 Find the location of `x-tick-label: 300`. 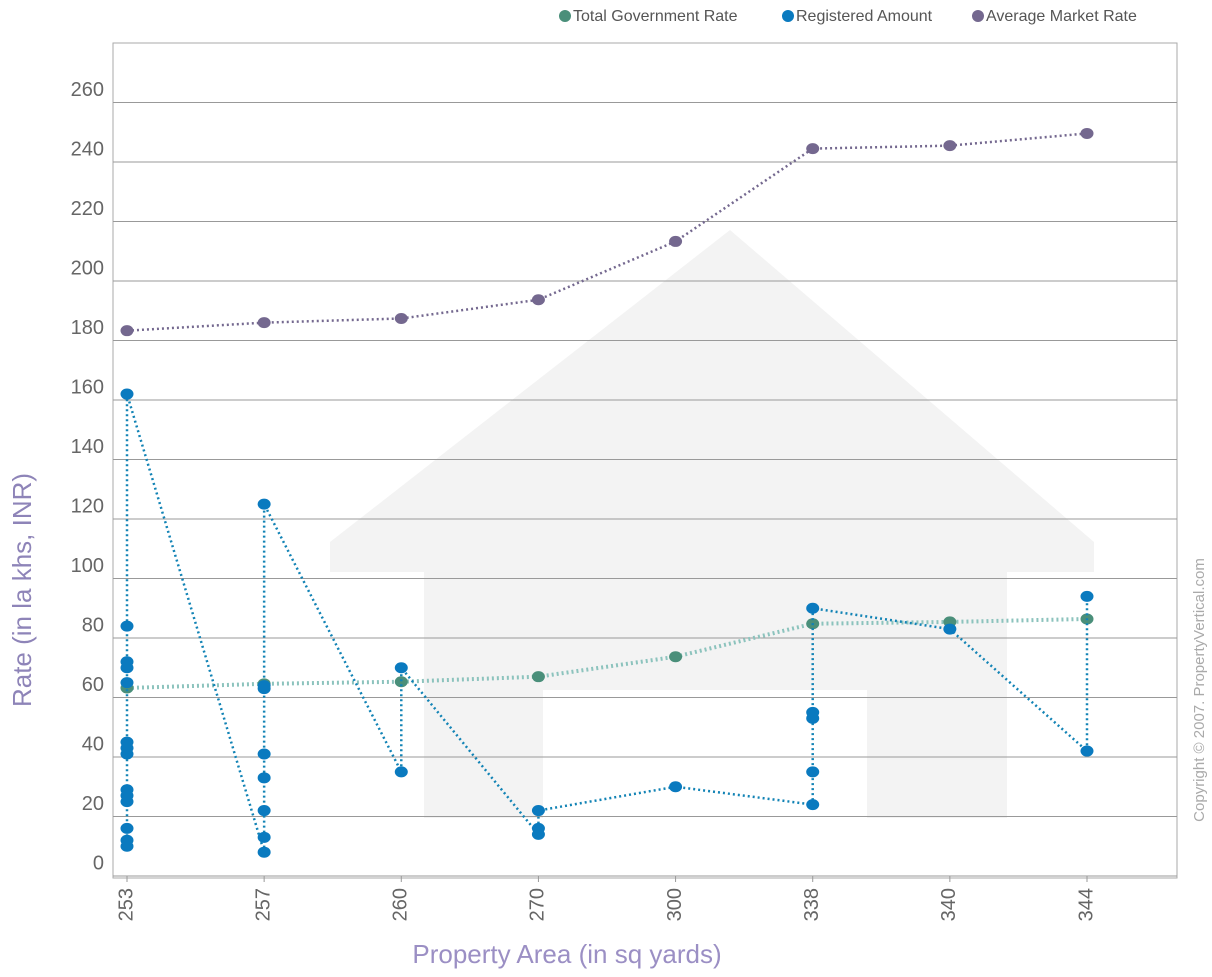

x-tick-label: 300 is located at coordinates (675, 904).